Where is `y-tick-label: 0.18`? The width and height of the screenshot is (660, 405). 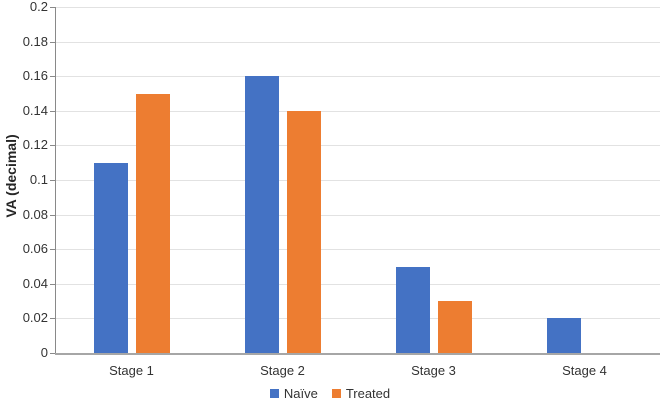 y-tick-label: 0.18 is located at coordinates (35, 41).